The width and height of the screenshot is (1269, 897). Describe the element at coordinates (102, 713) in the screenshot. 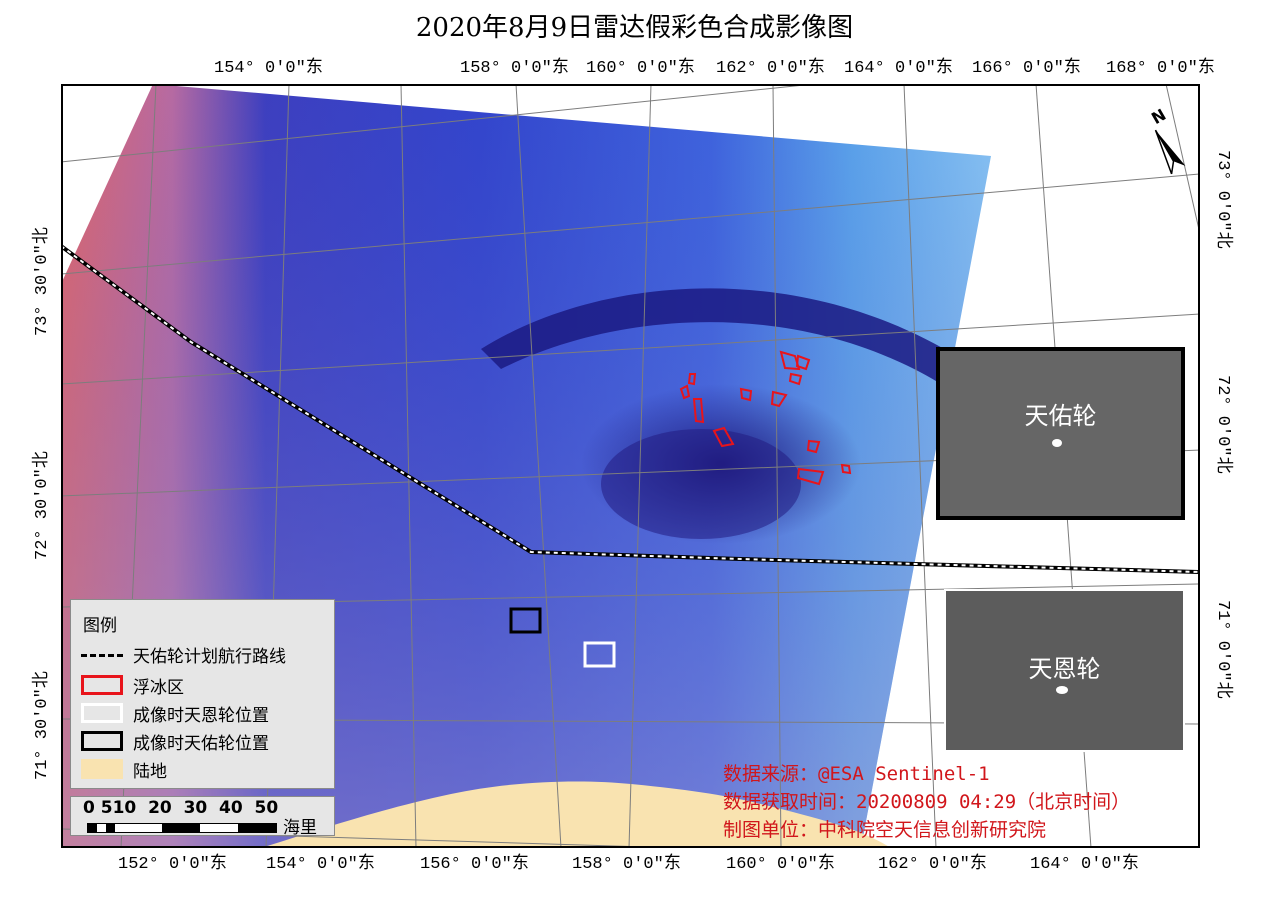

I see `tianen-box-swatch-icon` at that location.